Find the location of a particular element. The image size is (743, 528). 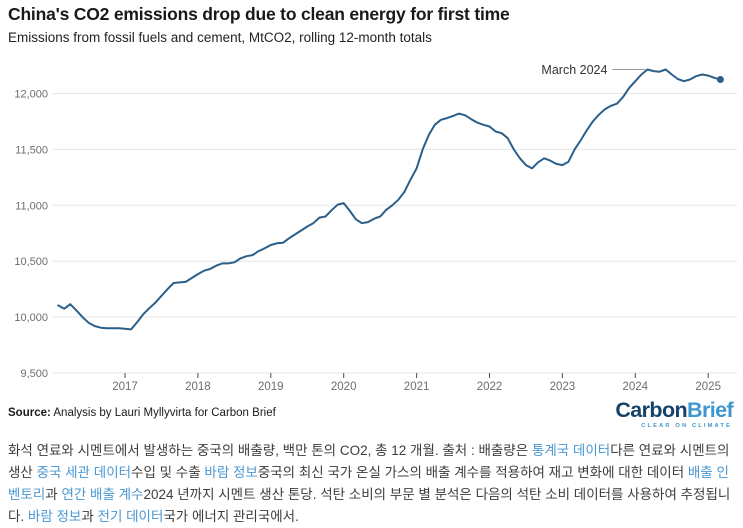

annotation-label: March 2024 is located at coordinates (574, 70).